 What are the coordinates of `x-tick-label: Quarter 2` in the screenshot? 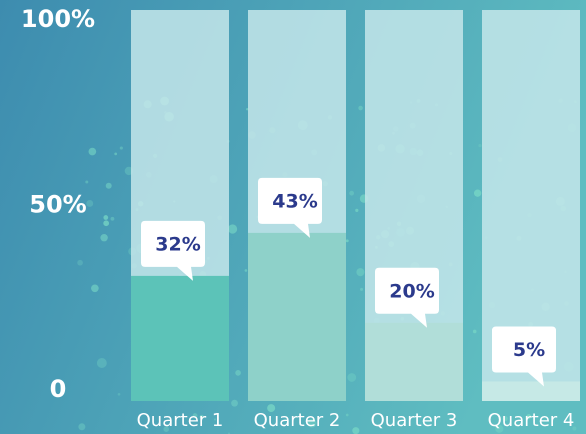 It's located at (297, 420).